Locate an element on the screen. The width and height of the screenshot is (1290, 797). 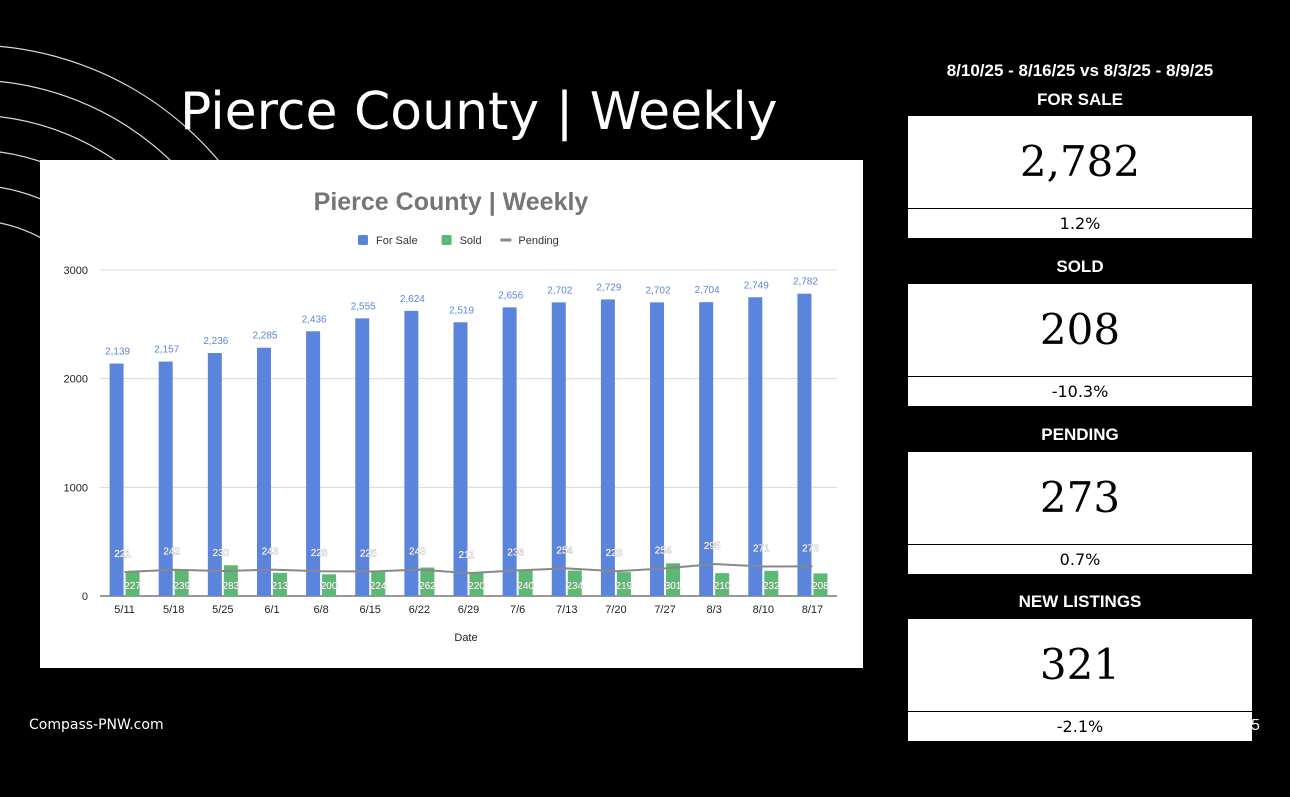
data-label-sold: 213 is located at coordinates (280, 586).